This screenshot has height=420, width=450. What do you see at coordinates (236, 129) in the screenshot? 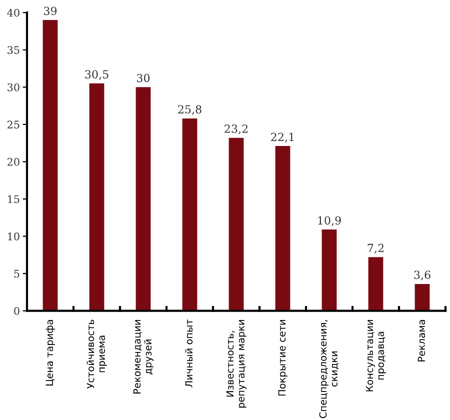
I see `data-label: 23,2` at bounding box center [236, 129].